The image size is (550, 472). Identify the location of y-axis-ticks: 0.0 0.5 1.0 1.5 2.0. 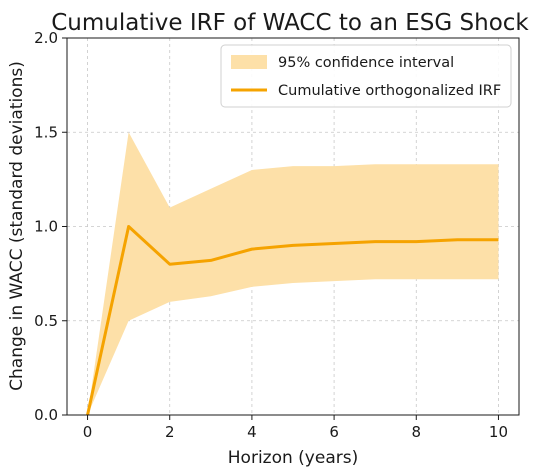
(50, 226).